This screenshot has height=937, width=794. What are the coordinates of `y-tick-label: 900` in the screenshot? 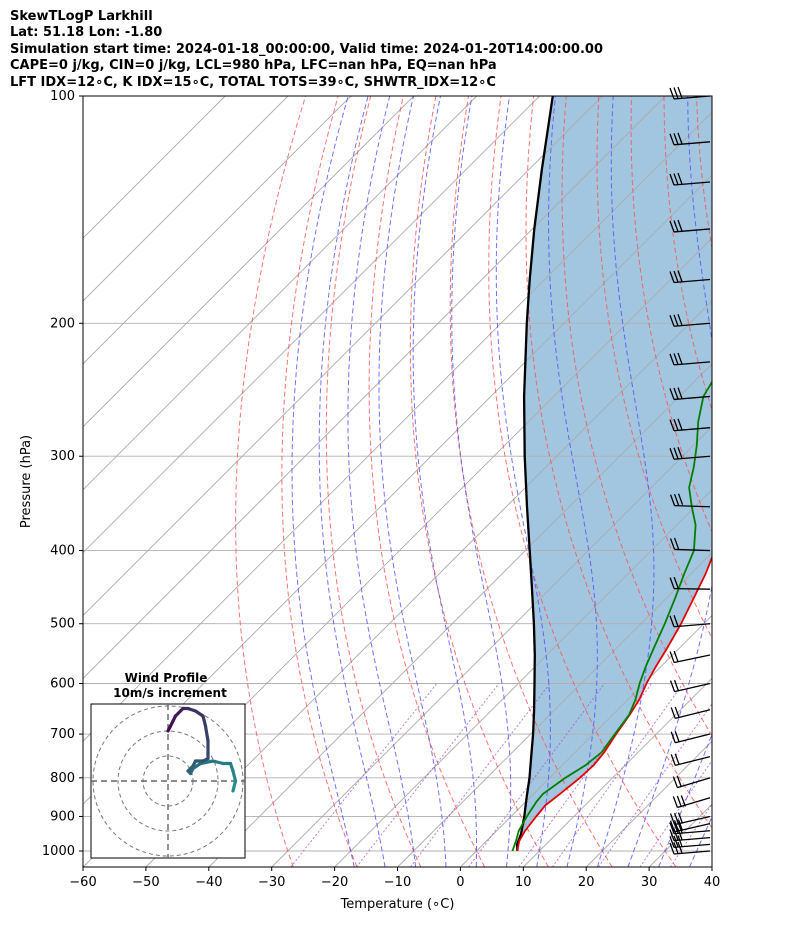 It's located at (62, 816).